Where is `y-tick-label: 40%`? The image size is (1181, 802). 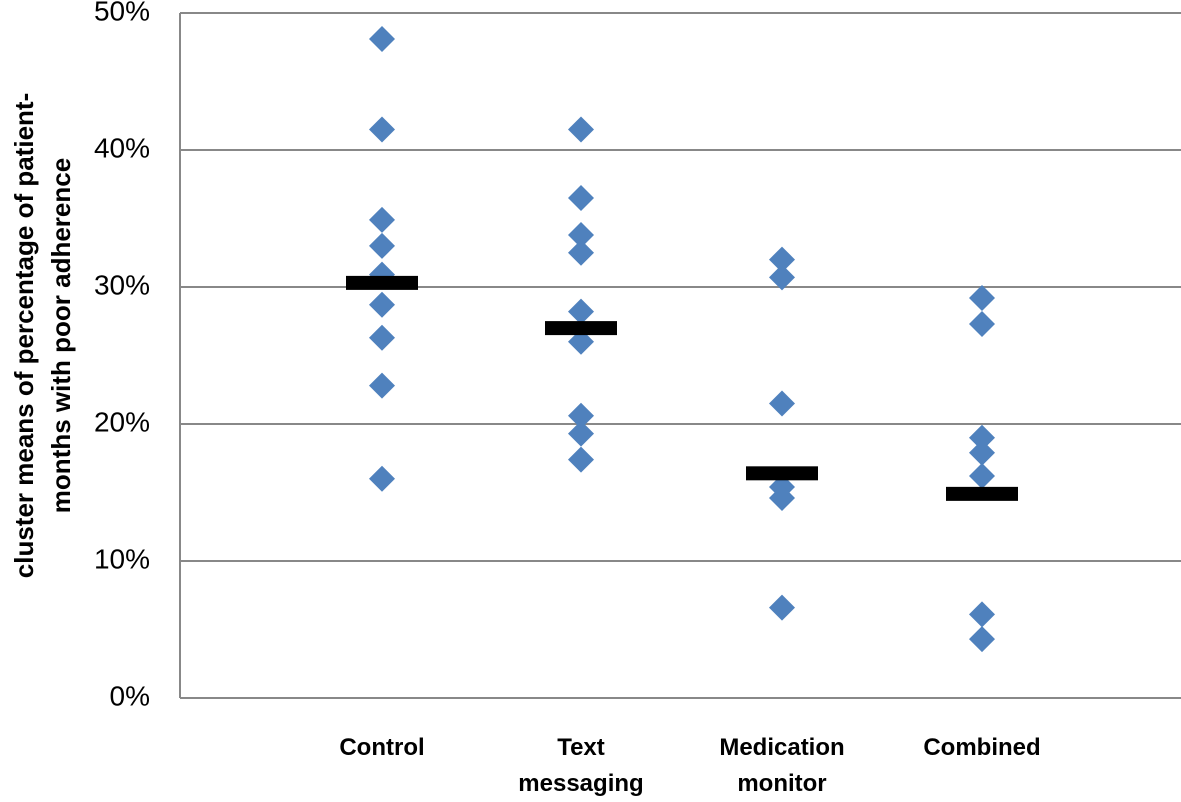 y-tick-label: 40% is located at coordinates (122, 147).